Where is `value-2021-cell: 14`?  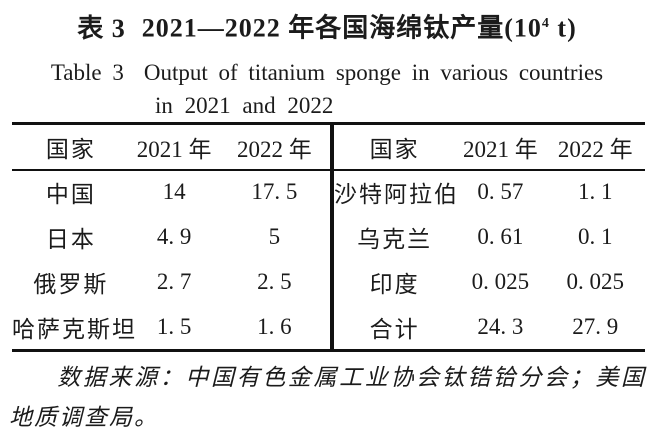 value-2021-cell: 14 is located at coordinates (174, 191).